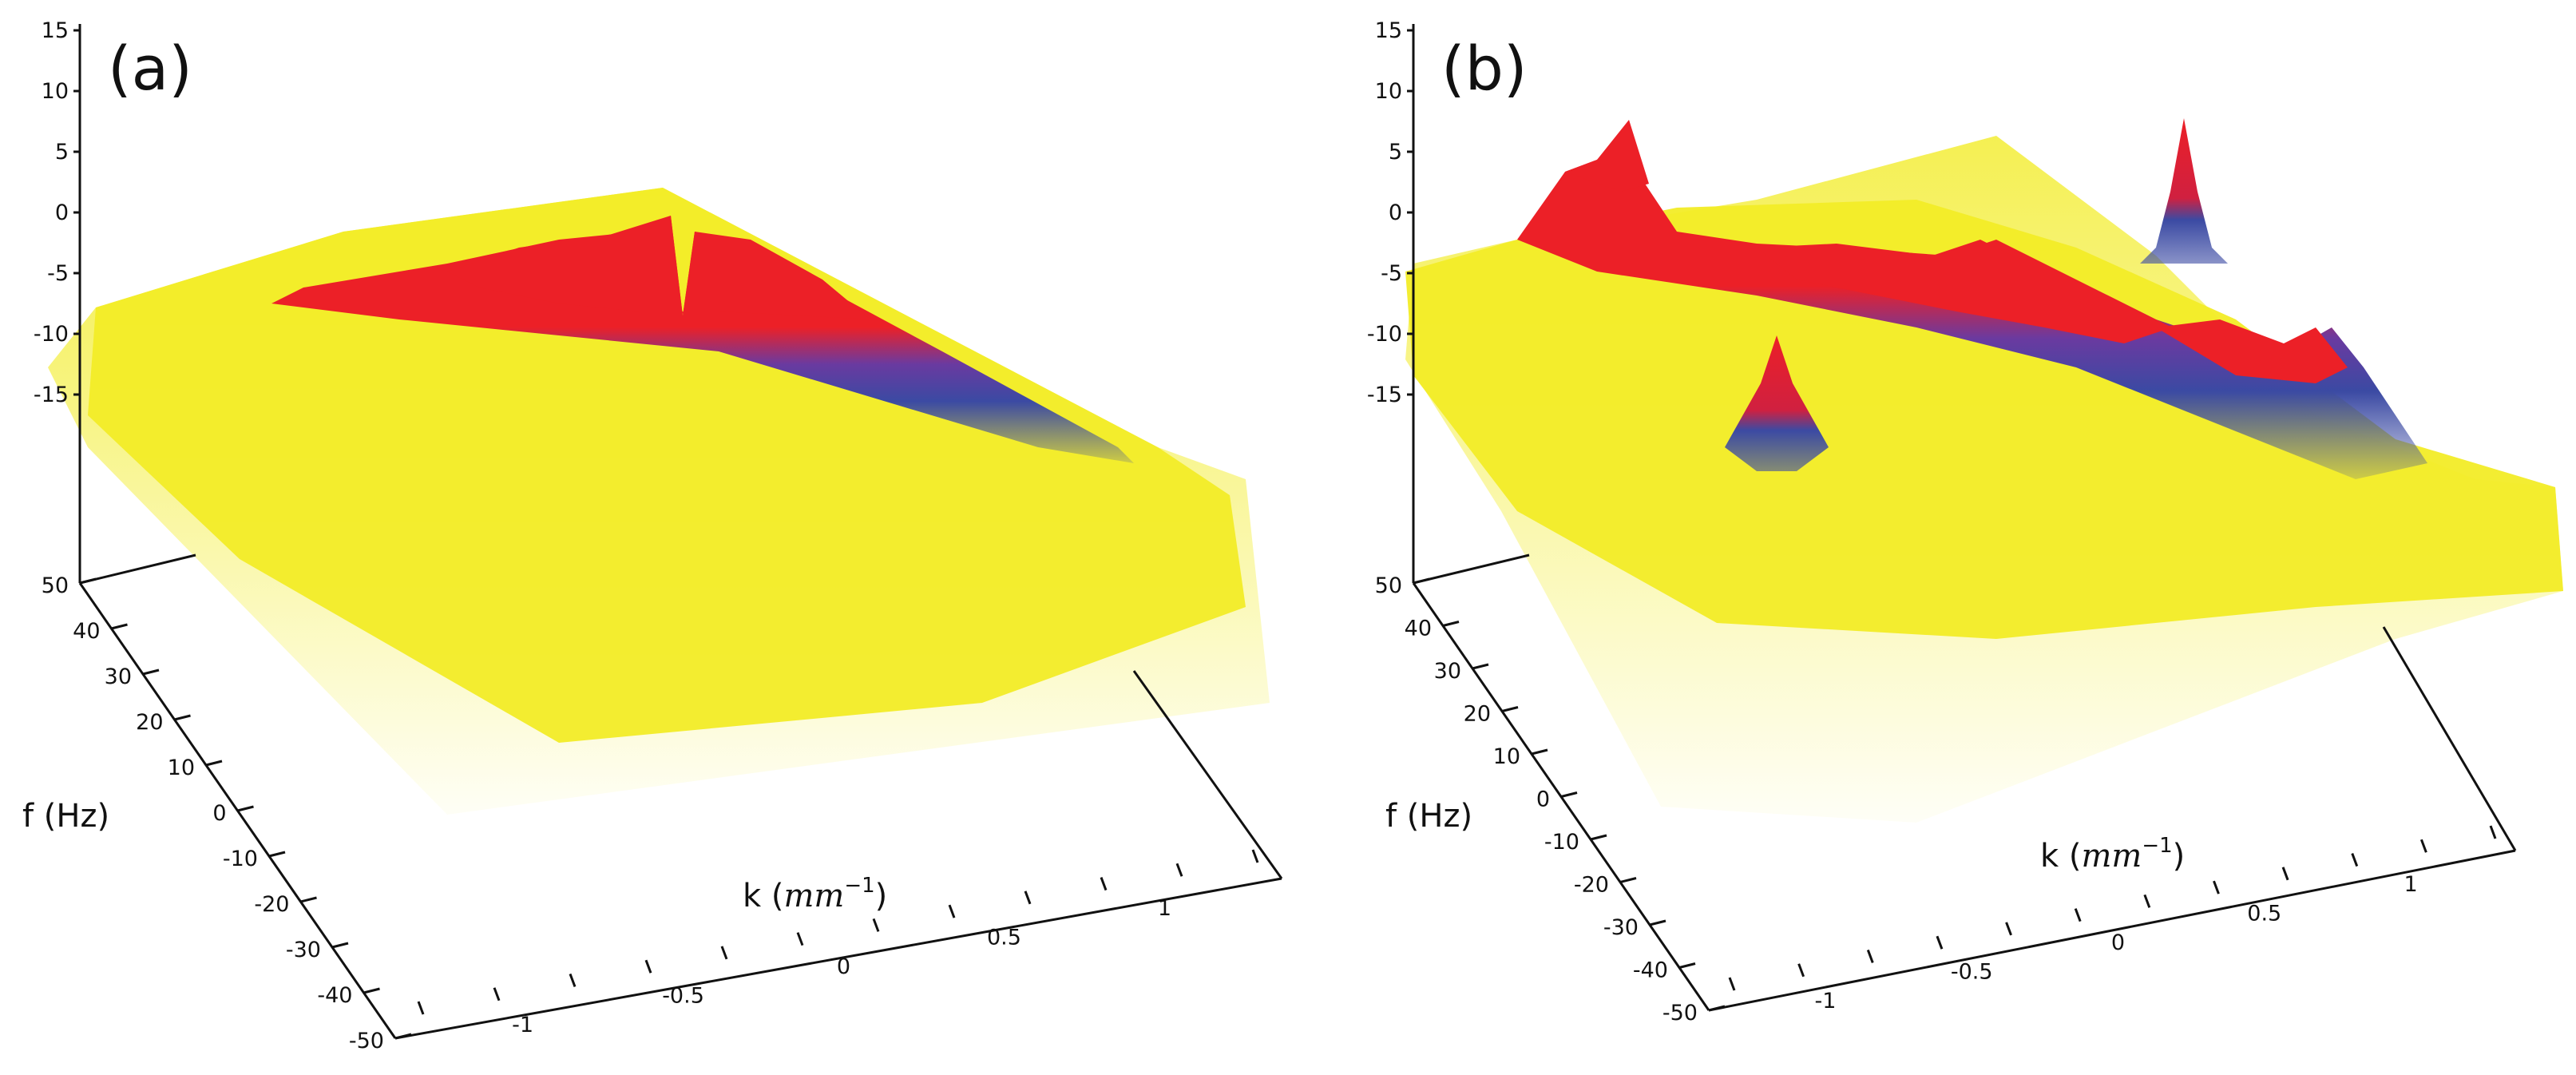  Describe the element at coordinates (683, 997) in the screenshot. I see `a-k-tick-label: -0.5` at that location.